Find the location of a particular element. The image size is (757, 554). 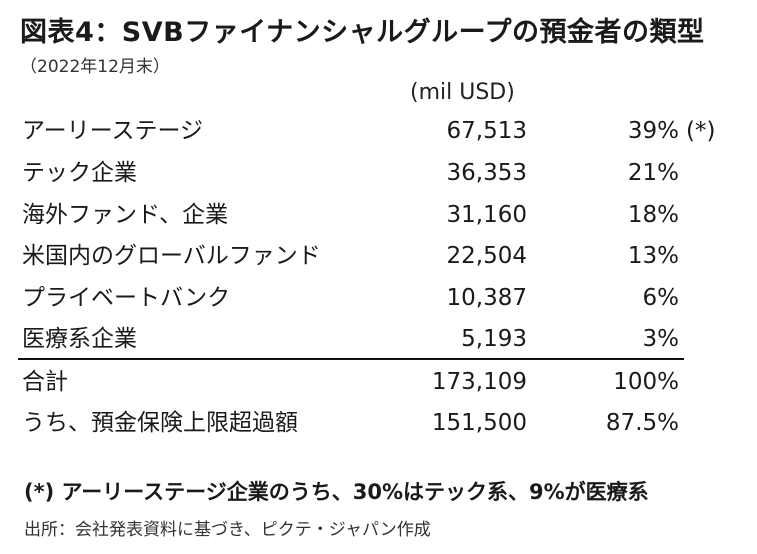

row-share: 21% is located at coordinates (653, 173).